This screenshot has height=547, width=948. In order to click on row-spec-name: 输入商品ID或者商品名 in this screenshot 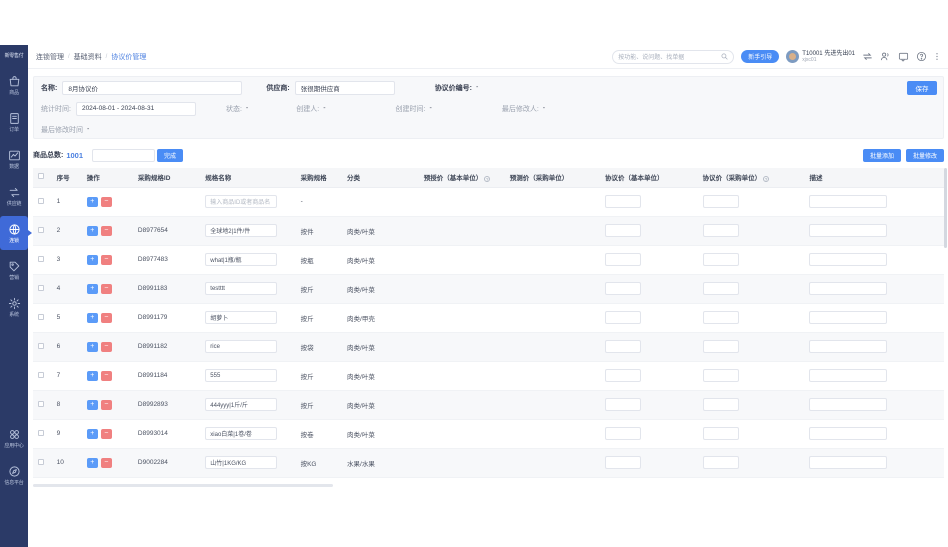, I will do `click(248, 202)`.